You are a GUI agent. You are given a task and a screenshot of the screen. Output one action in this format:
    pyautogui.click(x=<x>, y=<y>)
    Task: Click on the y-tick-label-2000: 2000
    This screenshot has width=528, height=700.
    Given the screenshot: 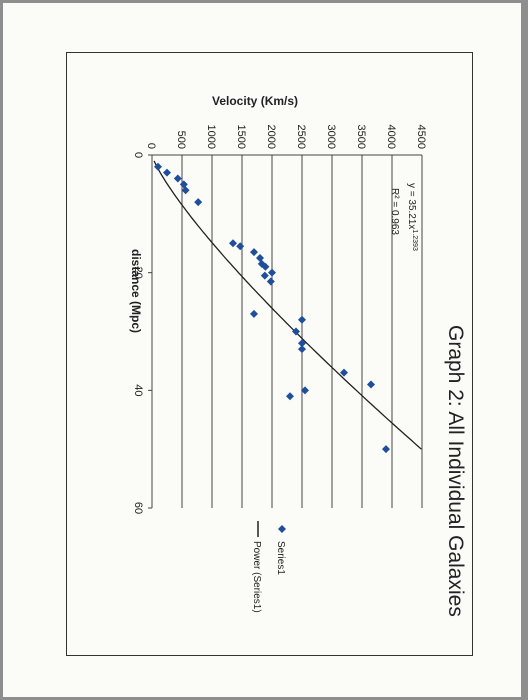 What is the action you would take?
    pyautogui.click(x=271, y=137)
    